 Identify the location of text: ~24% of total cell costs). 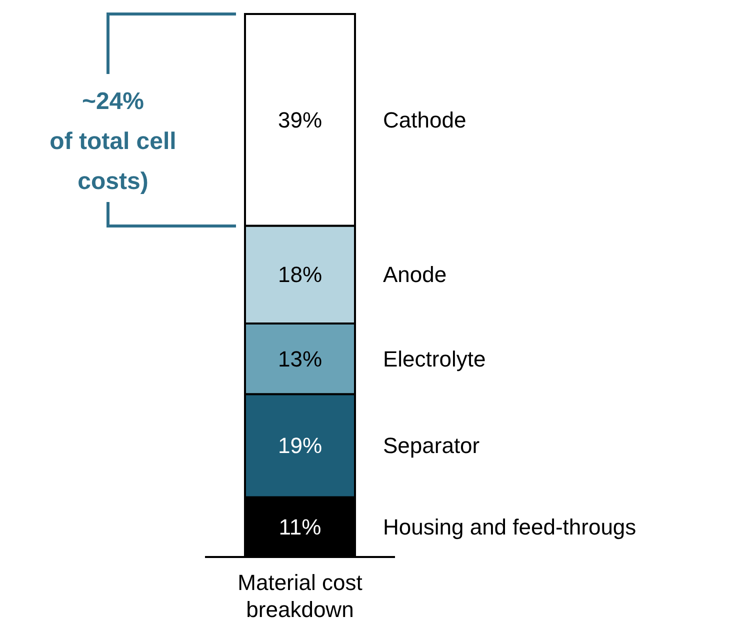
(113, 142).